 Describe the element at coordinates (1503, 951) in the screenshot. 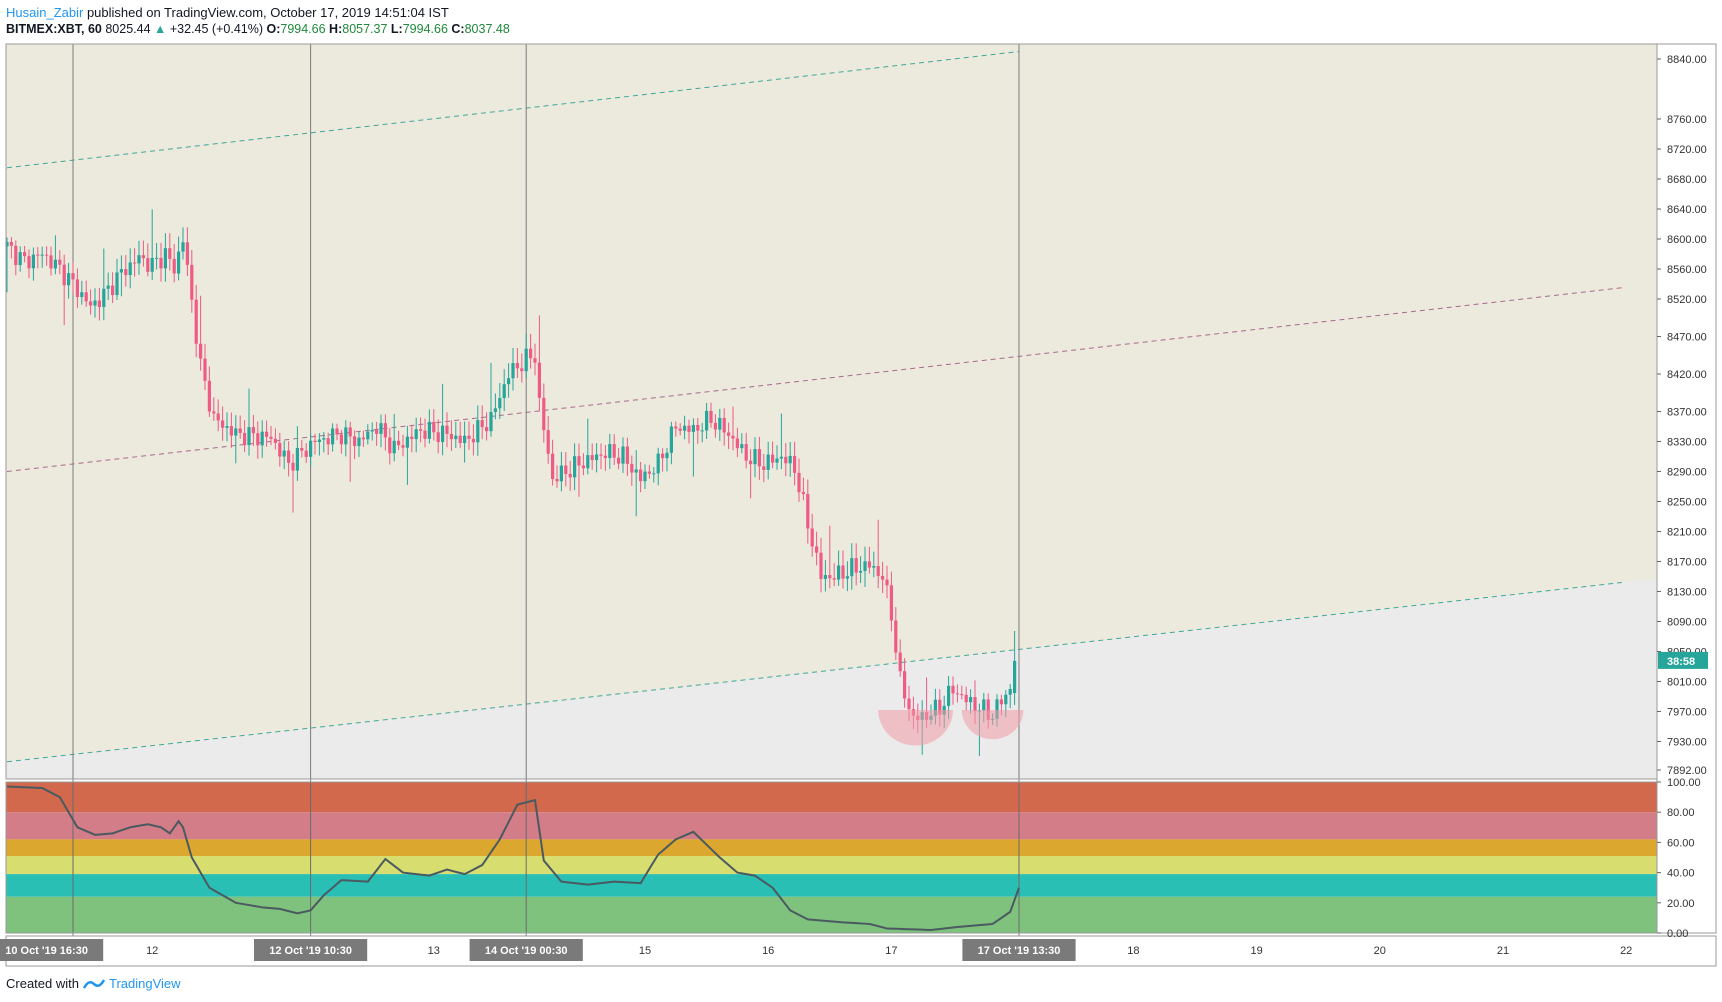

I see `time-tick-label: 21` at that location.